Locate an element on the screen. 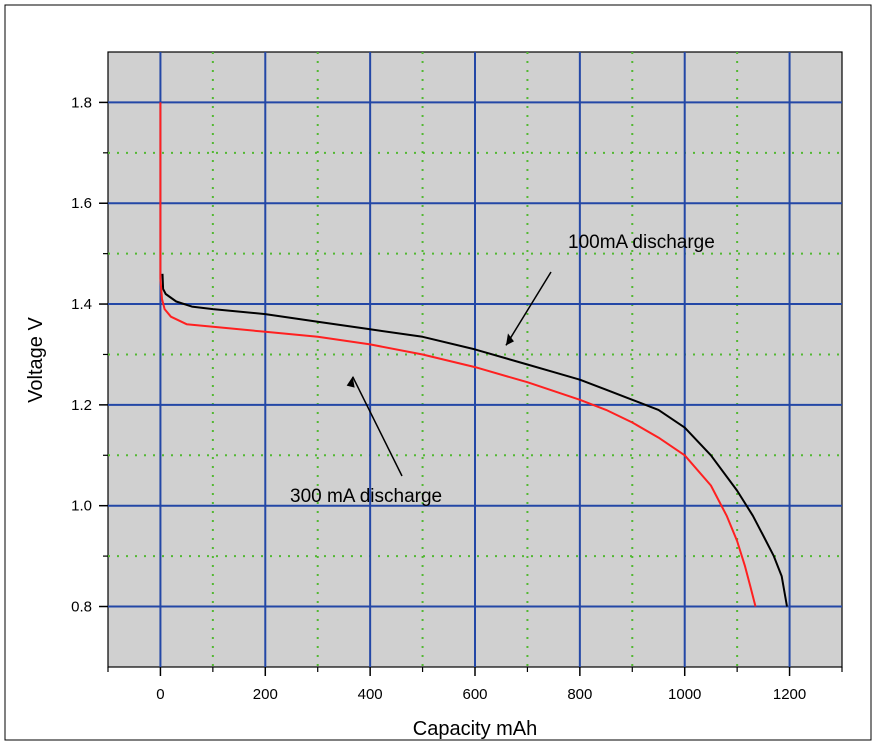 Image resolution: width=876 pixels, height=750 pixels. x-tick-label: 600 is located at coordinates (474, 694).